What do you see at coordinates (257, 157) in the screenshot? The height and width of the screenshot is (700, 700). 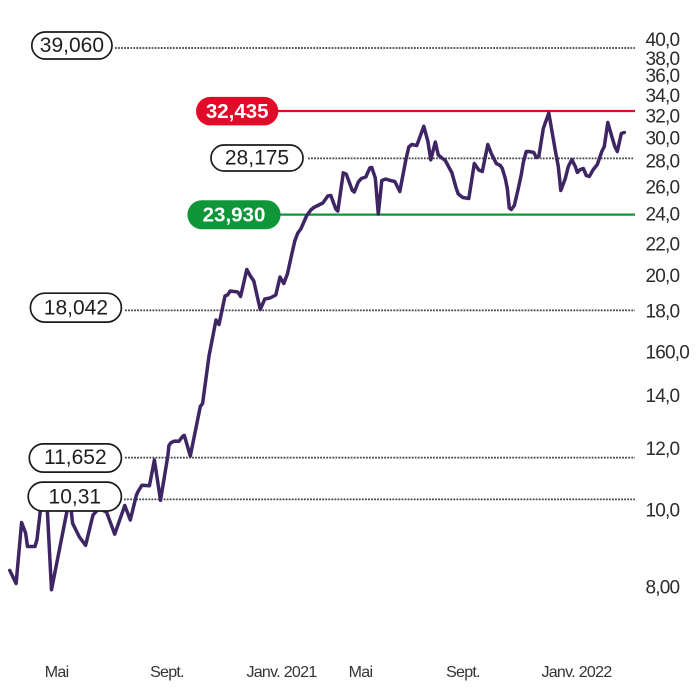 I see `svg-text: 28,175` at bounding box center [257, 157].